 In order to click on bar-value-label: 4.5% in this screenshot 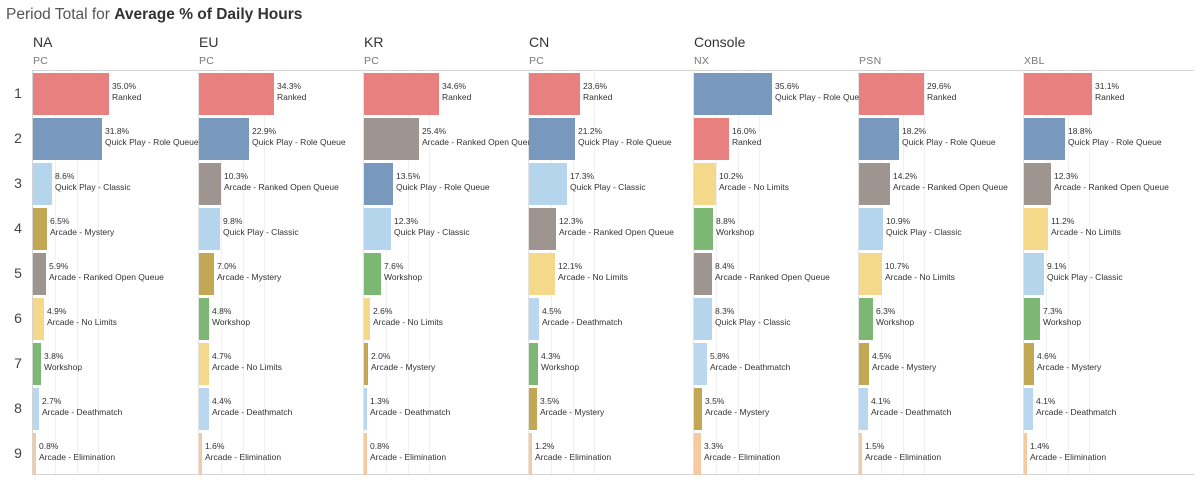, I will do `click(882, 356)`.